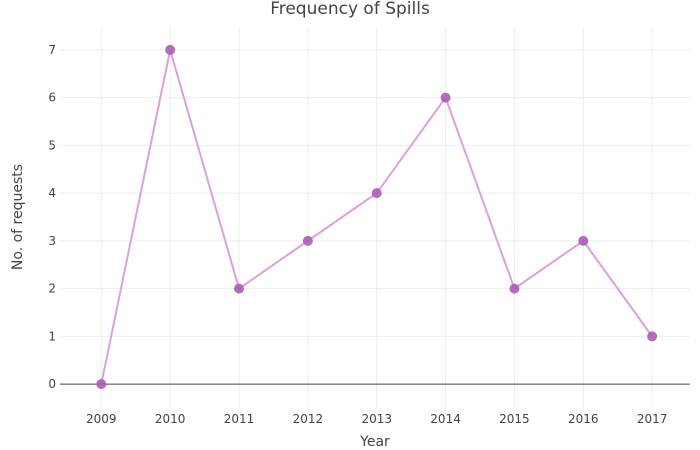 The width and height of the screenshot is (700, 450). Describe the element at coordinates (52, 193) in the screenshot. I see `y-tick-label: 4` at that location.